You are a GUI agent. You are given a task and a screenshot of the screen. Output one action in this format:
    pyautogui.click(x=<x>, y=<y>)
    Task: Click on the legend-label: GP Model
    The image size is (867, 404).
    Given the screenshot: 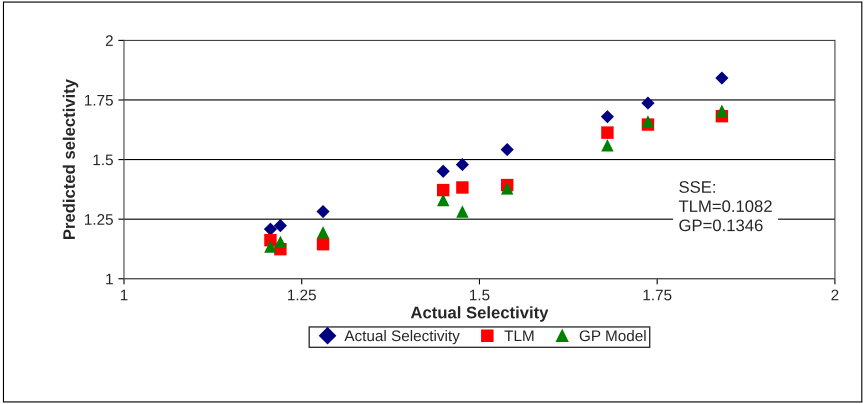 What is the action you would take?
    pyautogui.click(x=613, y=336)
    